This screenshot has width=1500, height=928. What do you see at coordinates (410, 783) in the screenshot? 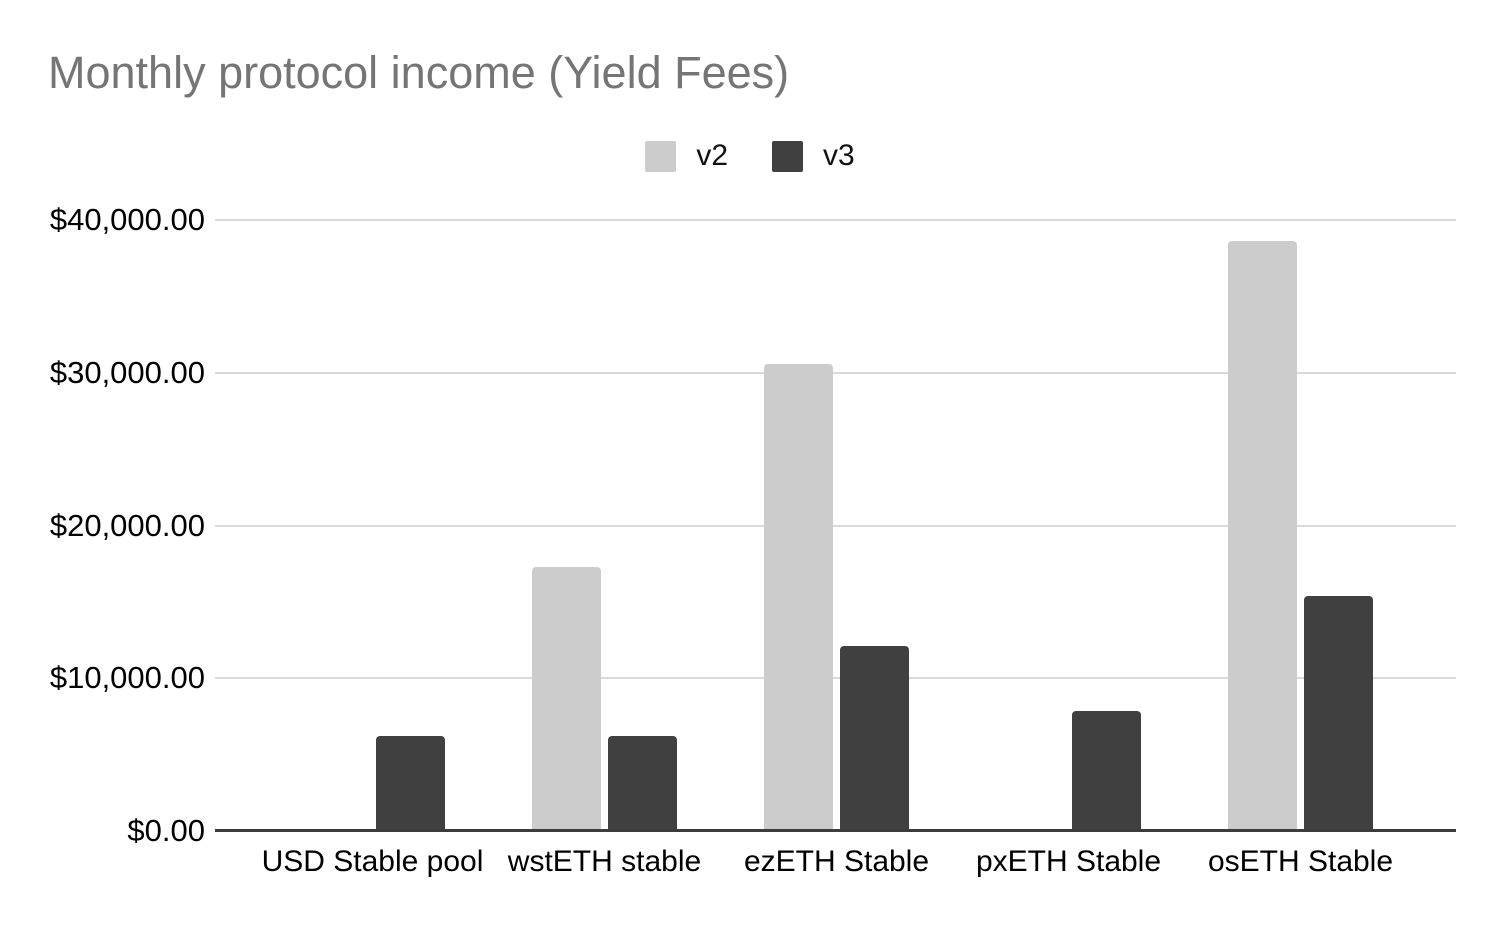
I see `bar-v3-usd-stable-pool` at bounding box center [410, 783].